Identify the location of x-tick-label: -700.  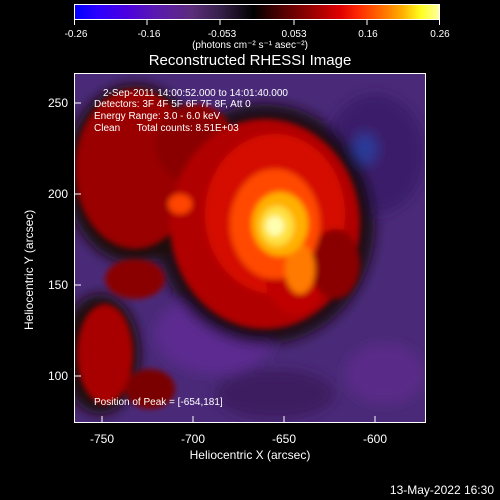
(193, 439).